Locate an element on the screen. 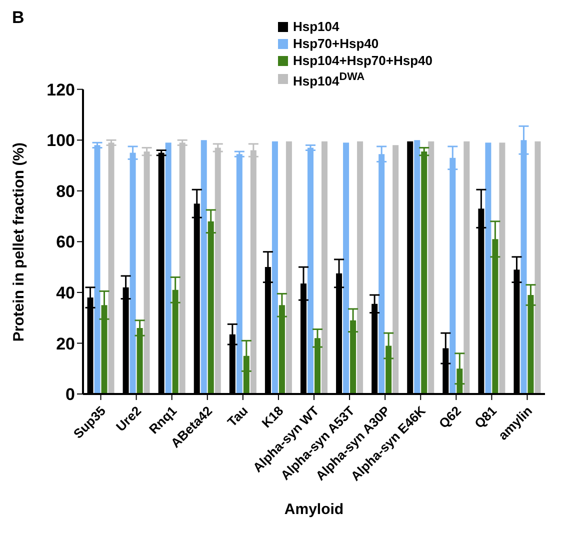  y-axis-title: Protein in pellet fraction (%) is located at coordinates (19, 242).